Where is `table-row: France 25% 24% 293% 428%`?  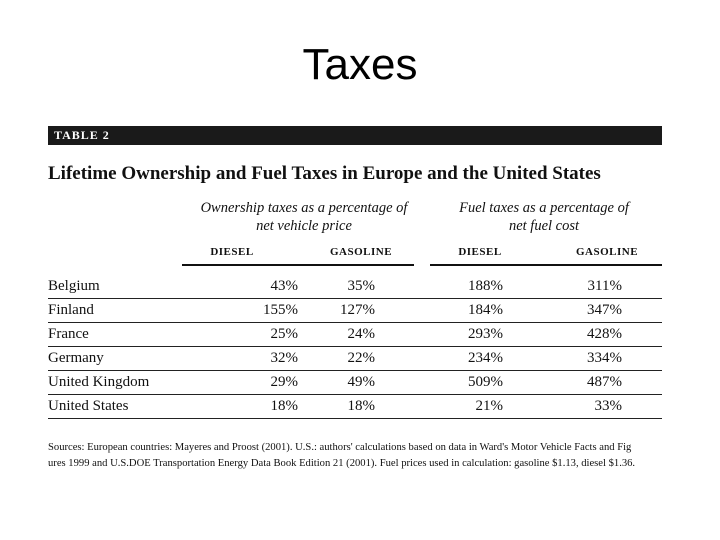
table-row: France 25% 24% 293% 428% is located at coordinates (355, 334).